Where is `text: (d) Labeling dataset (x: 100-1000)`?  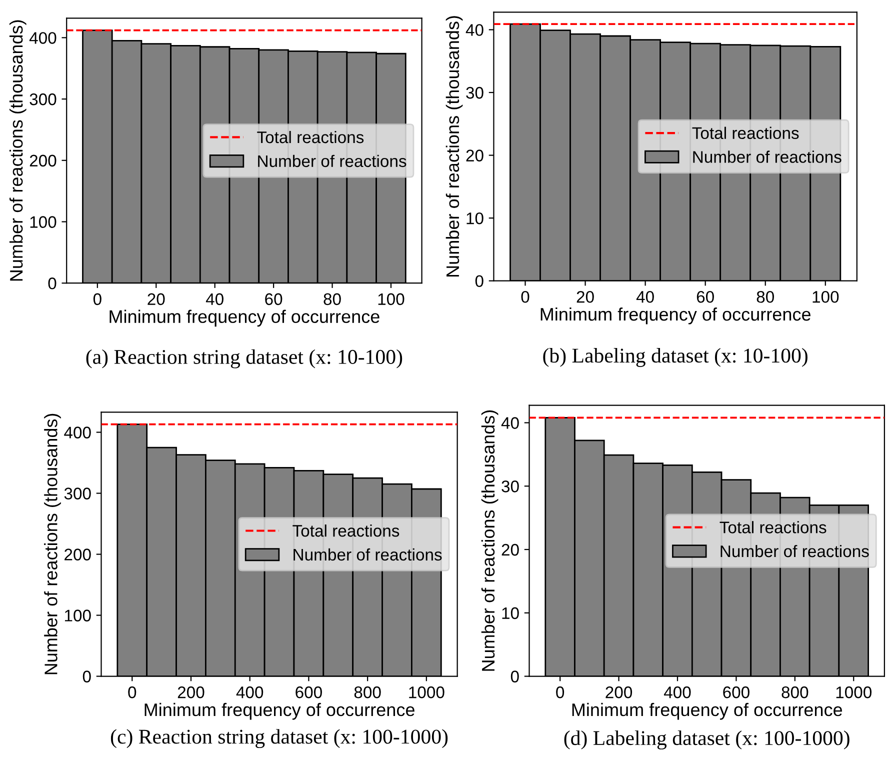 text: (d) Labeling dataset (x: 100-1000) is located at coordinates (707, 740).